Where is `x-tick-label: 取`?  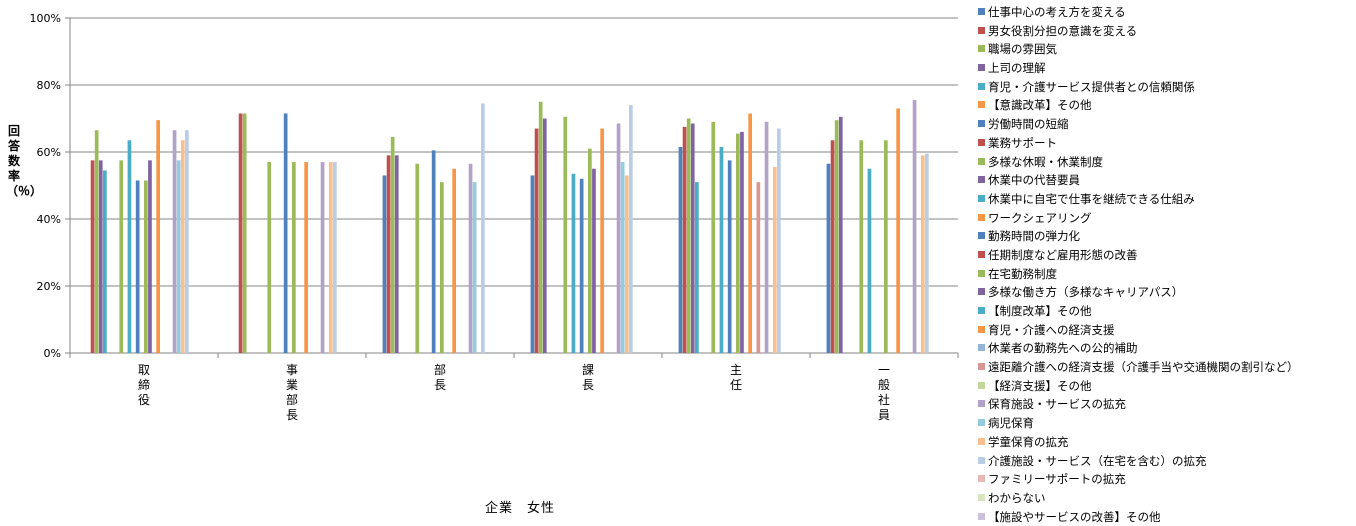 x-tick-label: 取 is located at coordinates (144, 370).